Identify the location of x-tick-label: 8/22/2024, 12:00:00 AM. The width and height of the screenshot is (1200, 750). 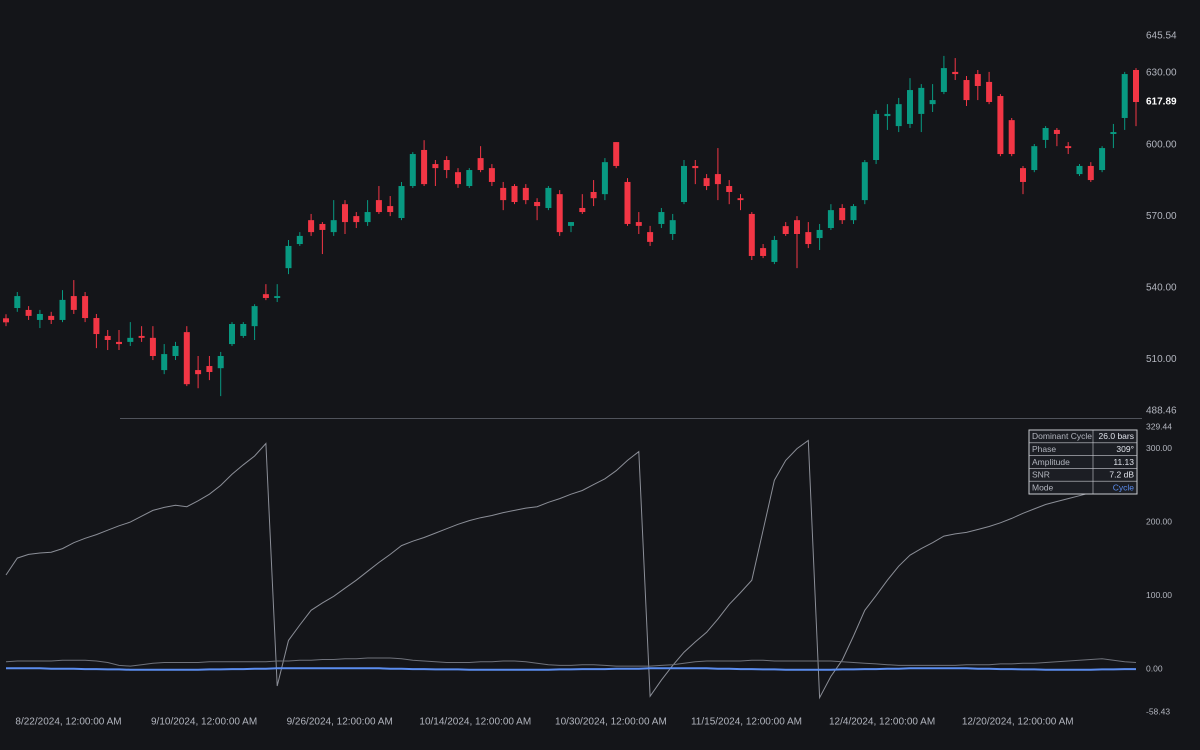
(68, 722).